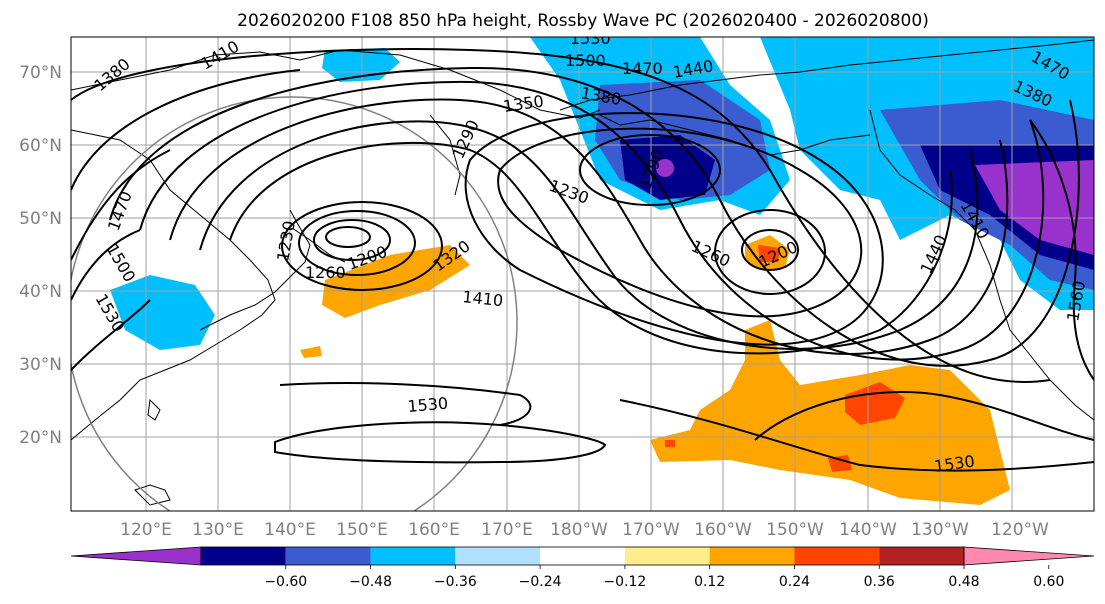 This screenshot has height=604, width=1105. What do you see at coordinates (40, 438) in the screenshot?
I see `lat-label: 20°N` at bounding box center [40, 438].